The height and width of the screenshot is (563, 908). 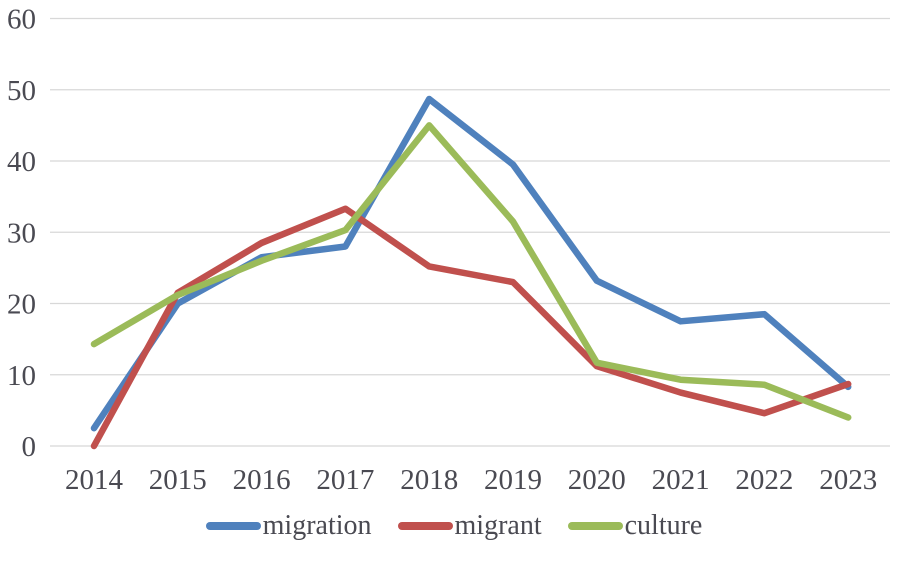 I want to click on y-axis-label-10: 10, so click(x=21, y=376).